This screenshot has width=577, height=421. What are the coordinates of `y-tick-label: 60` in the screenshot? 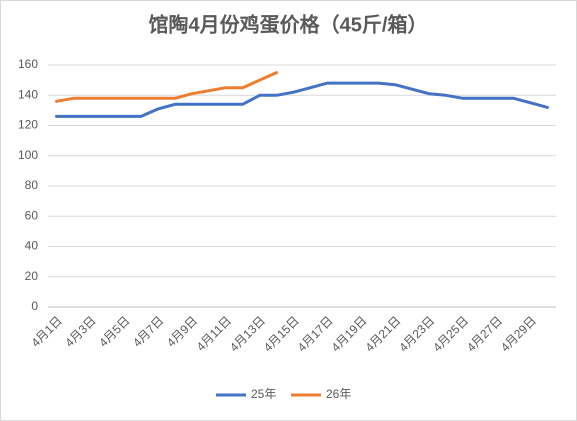 It's located at (32, 215).